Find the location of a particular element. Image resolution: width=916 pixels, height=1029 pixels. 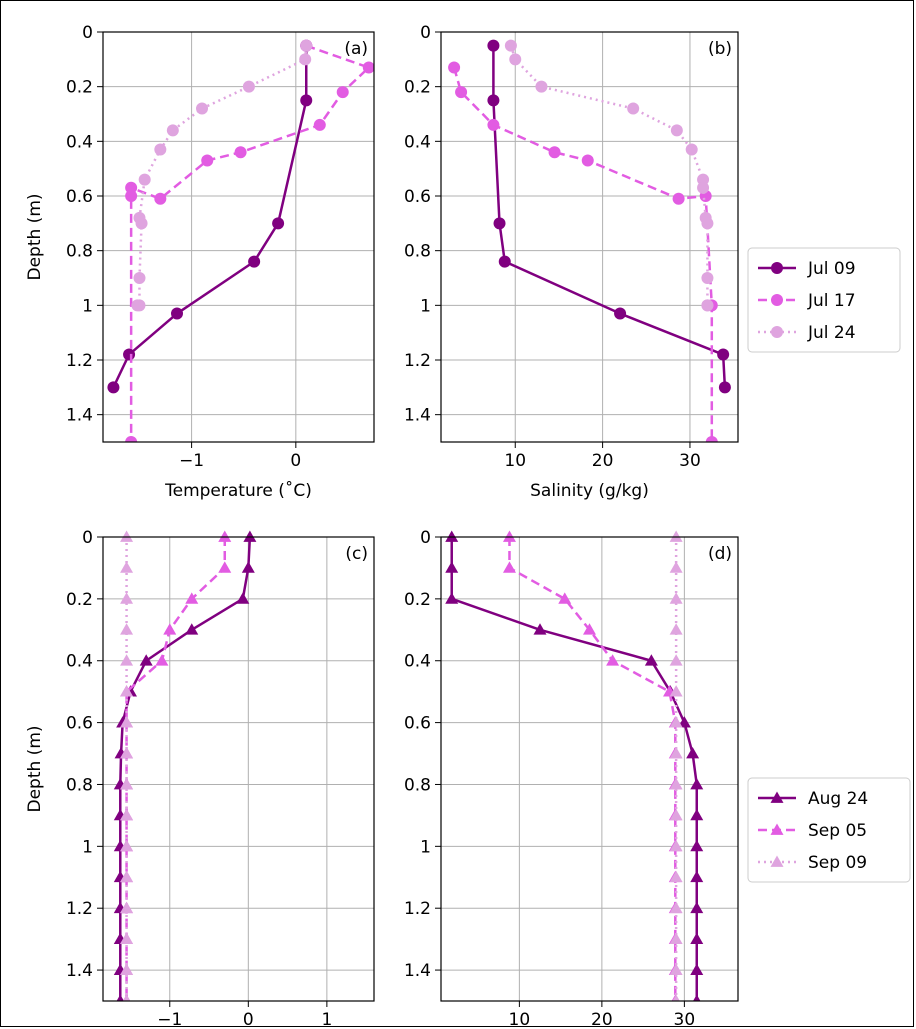

x-tick-label: 0 is located at coordinates (248, 1019).